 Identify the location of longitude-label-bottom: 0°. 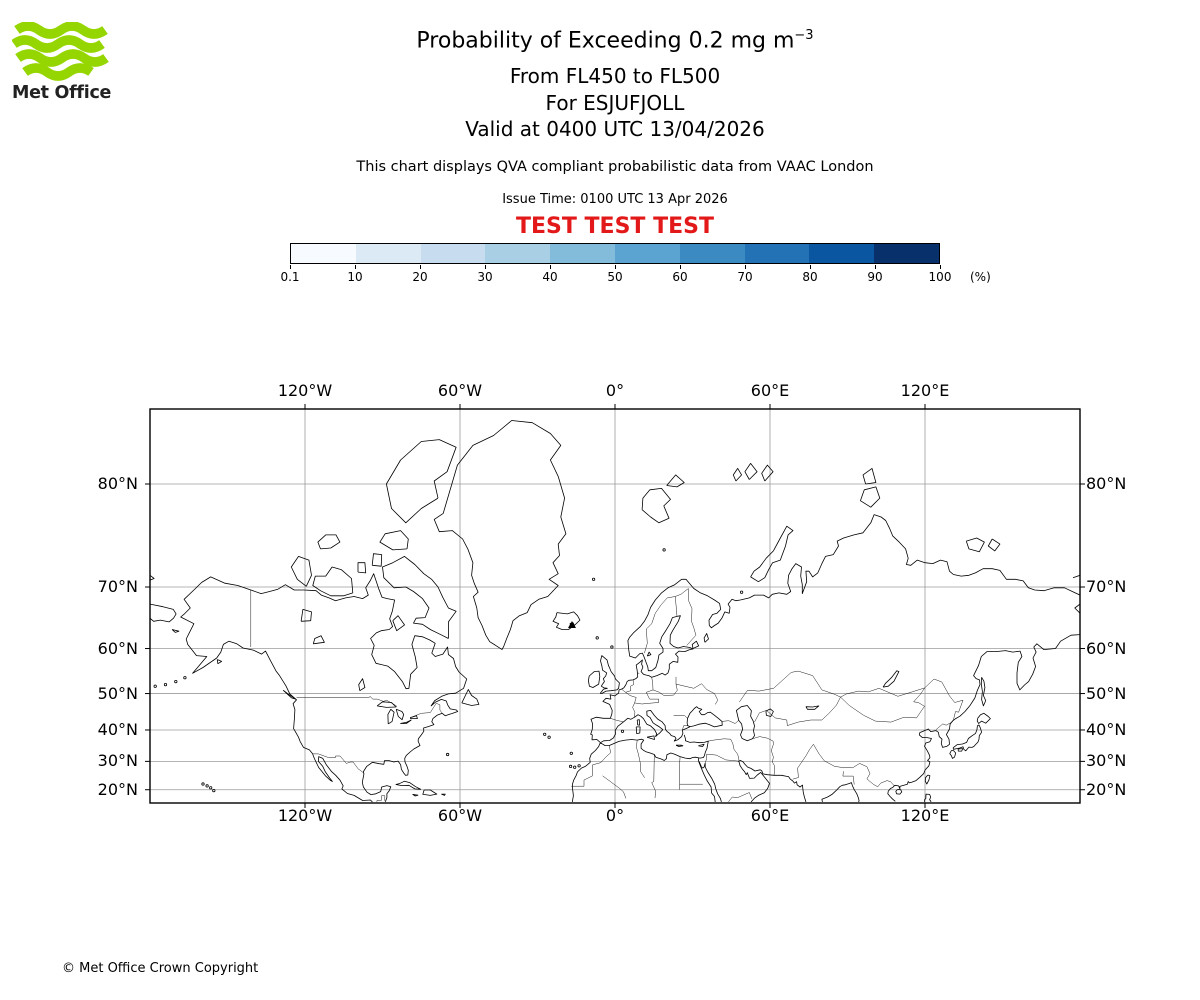
(615, 815).